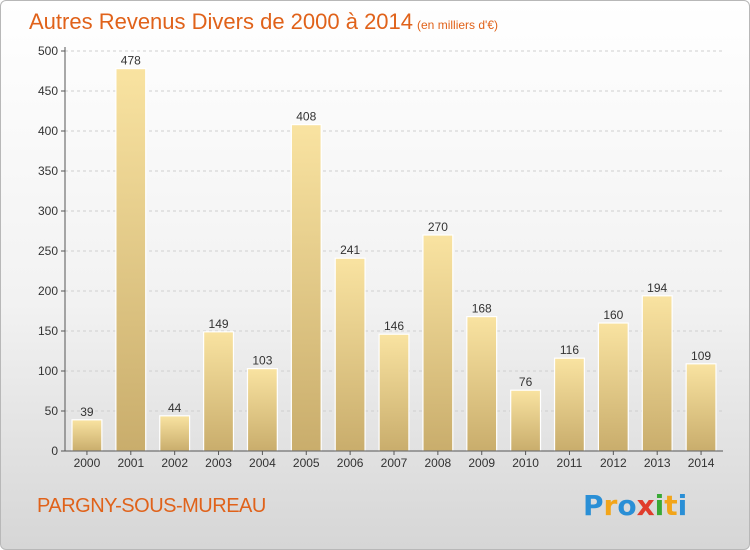 This screenshot has width=750, height=550. What do you see at coordinates (151, 506) in the screenshot?
I see `place-name: PARGNY-SOUS-MUREAU` at bounding box center [151, 506].